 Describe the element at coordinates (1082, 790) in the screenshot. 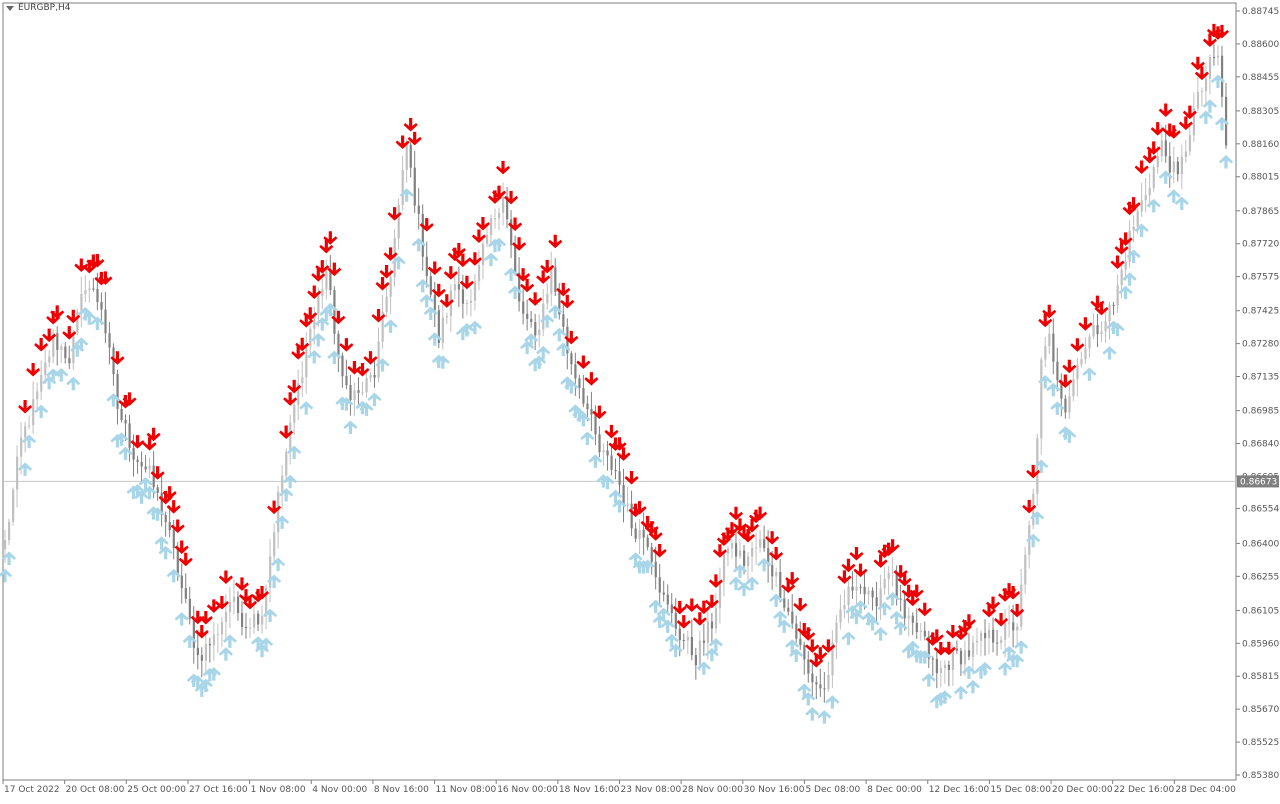

I see `x-tick-label: 20 Dec 00:00` at that location.